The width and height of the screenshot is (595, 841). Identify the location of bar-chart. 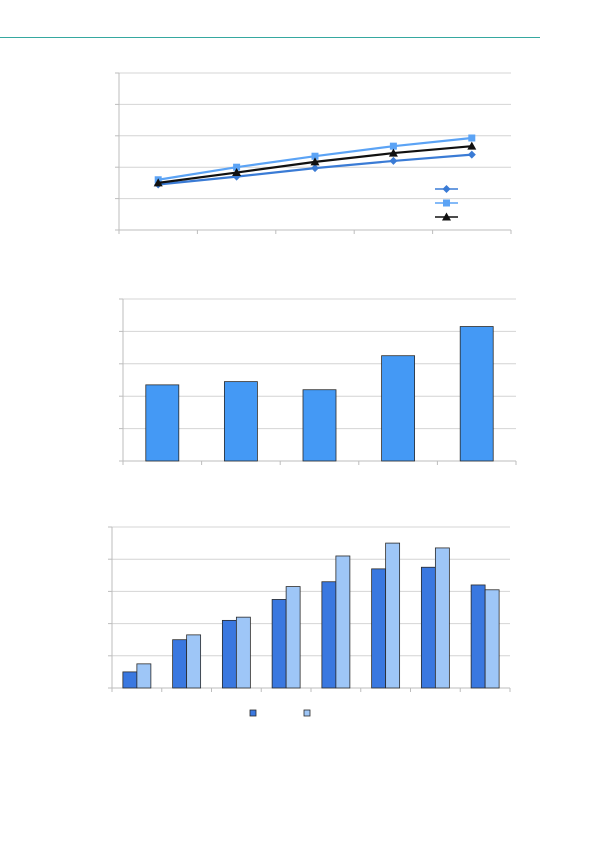
(318, 381).